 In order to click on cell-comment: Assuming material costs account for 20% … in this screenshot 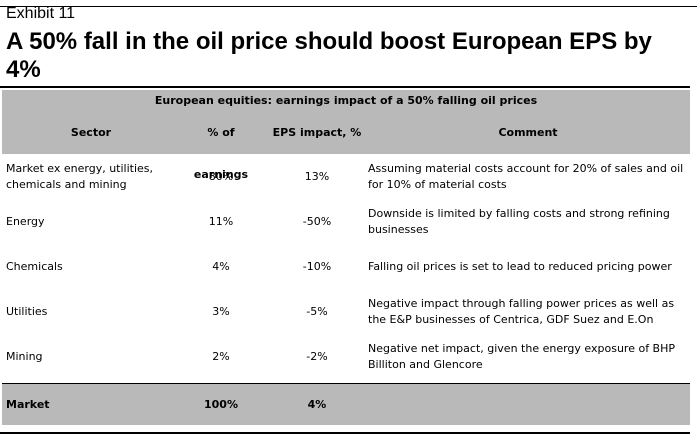, I will do `click(526, 176)`.